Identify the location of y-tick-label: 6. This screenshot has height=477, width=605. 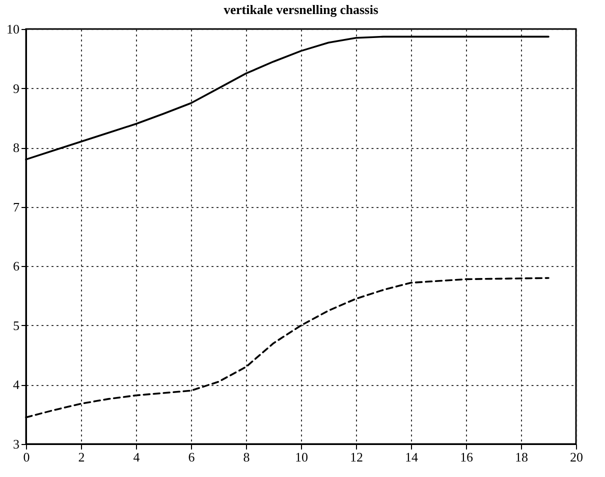
(16, 266).